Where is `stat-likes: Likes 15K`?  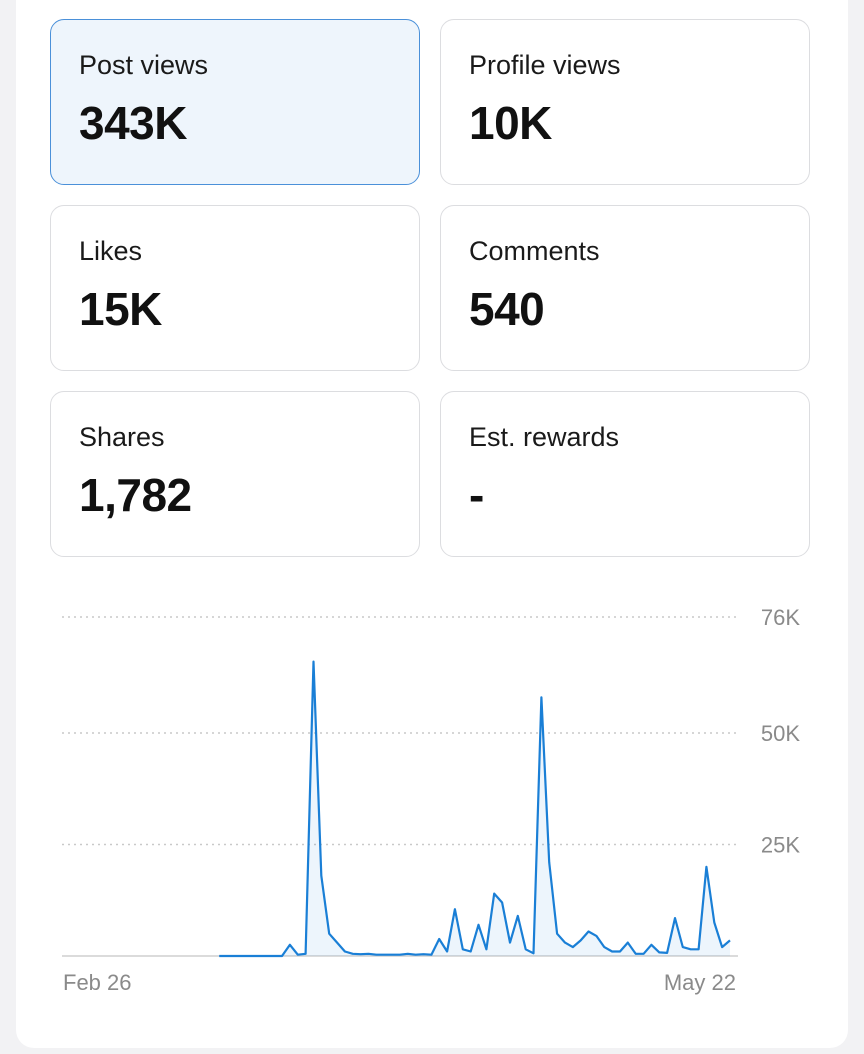 stat-likes: Likes 15K is located at coordinates (235, 288).